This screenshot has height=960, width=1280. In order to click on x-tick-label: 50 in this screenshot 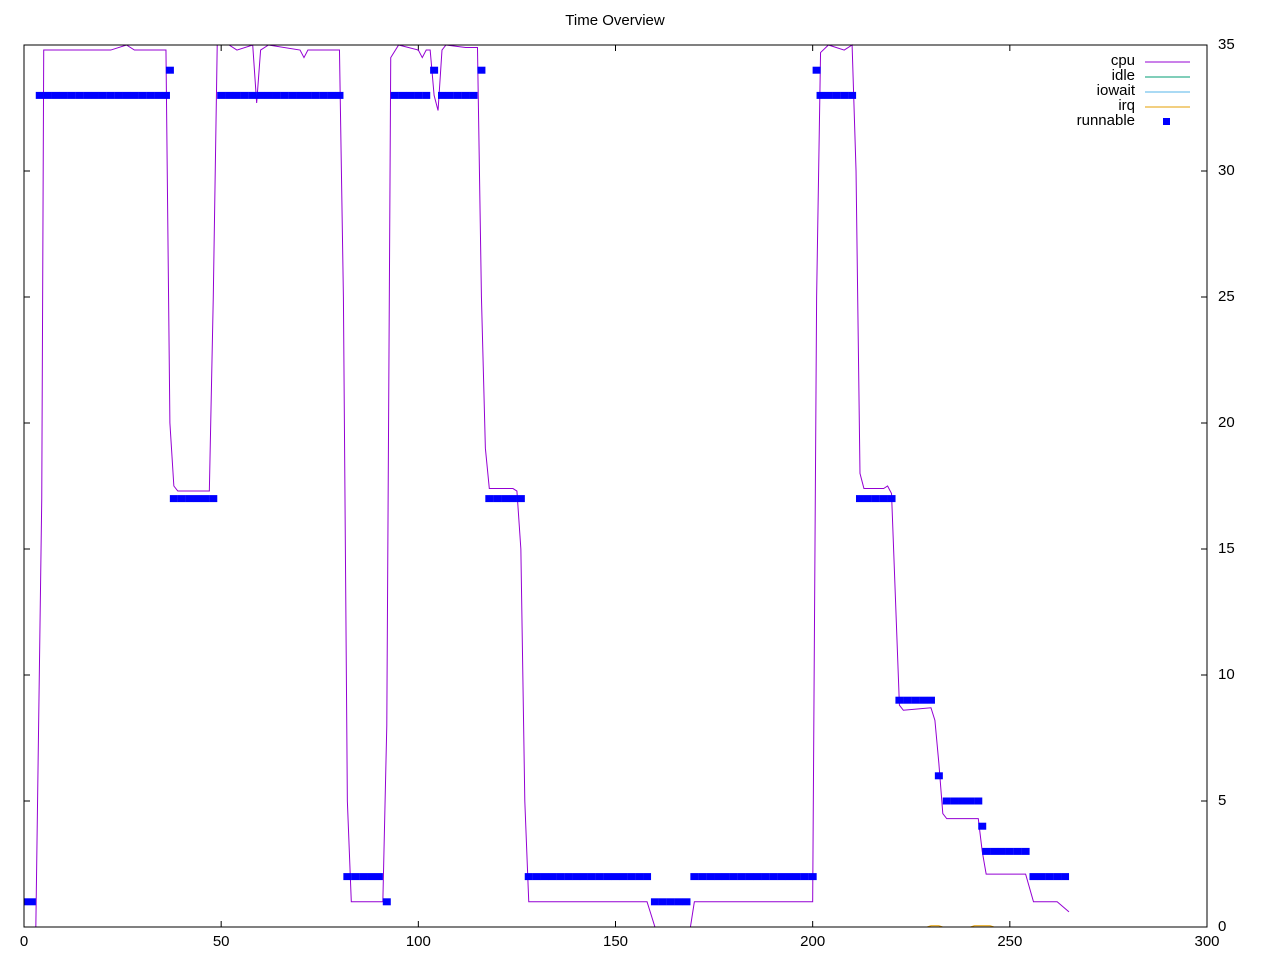, I will do `click(221, 941)`.